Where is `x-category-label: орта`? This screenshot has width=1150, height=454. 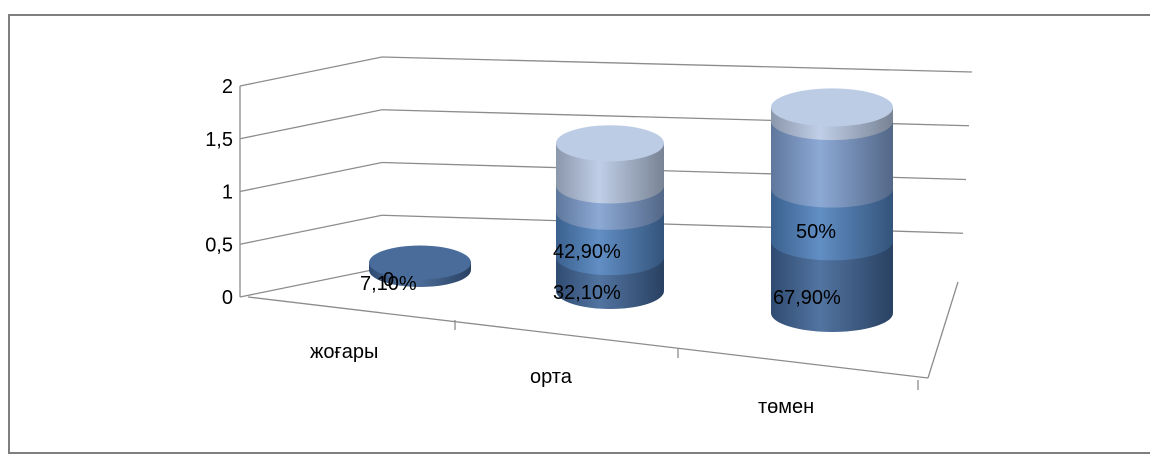
x-category-label: орта is located at coordinates (551, 377).